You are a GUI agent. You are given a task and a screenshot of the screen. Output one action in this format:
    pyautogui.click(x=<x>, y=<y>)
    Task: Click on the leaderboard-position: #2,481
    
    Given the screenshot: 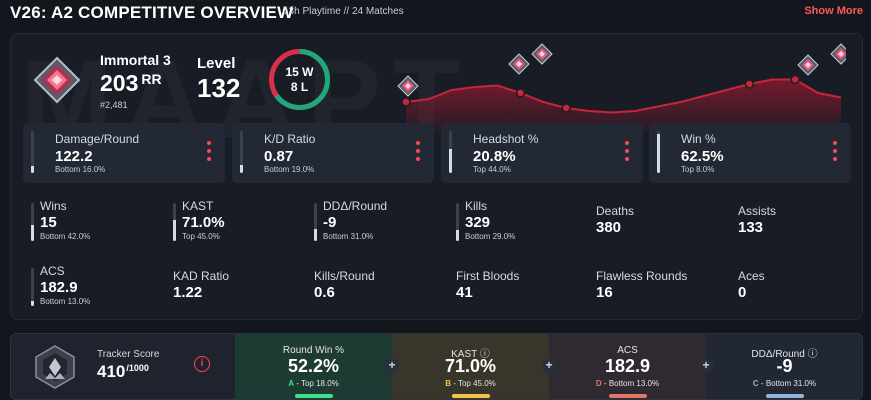 What is the action you would take?
    pyautogui.click(x=114, y=105)
    